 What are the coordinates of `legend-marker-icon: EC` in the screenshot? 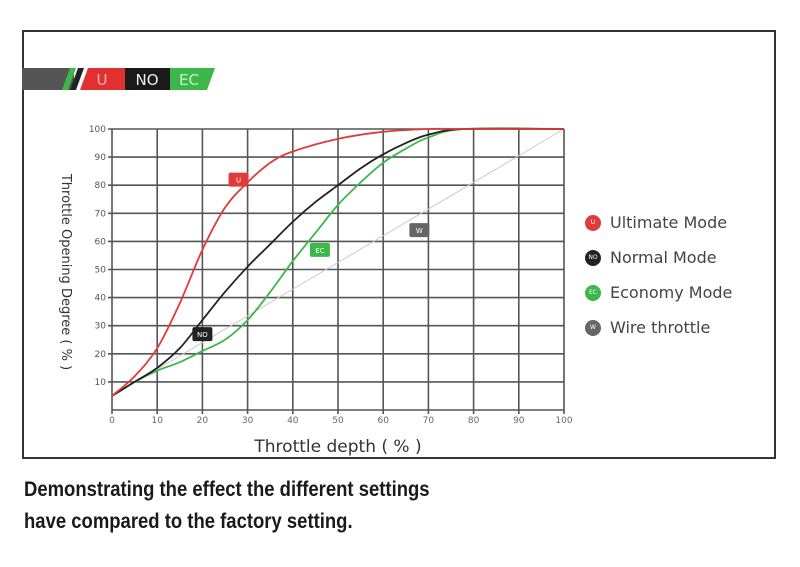 It's located at (593, 292).